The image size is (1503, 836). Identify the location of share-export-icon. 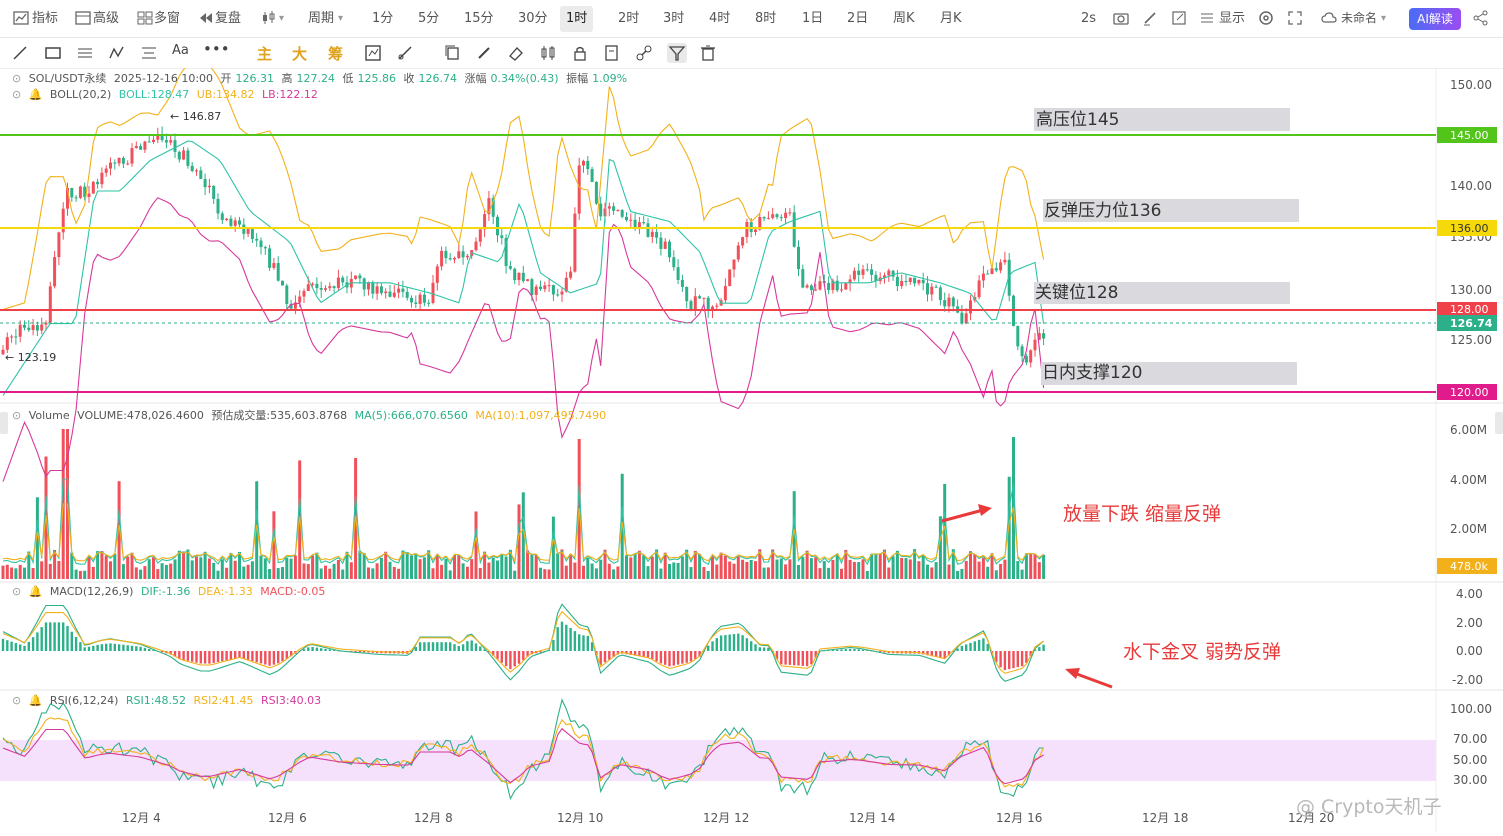
(1179, 18).